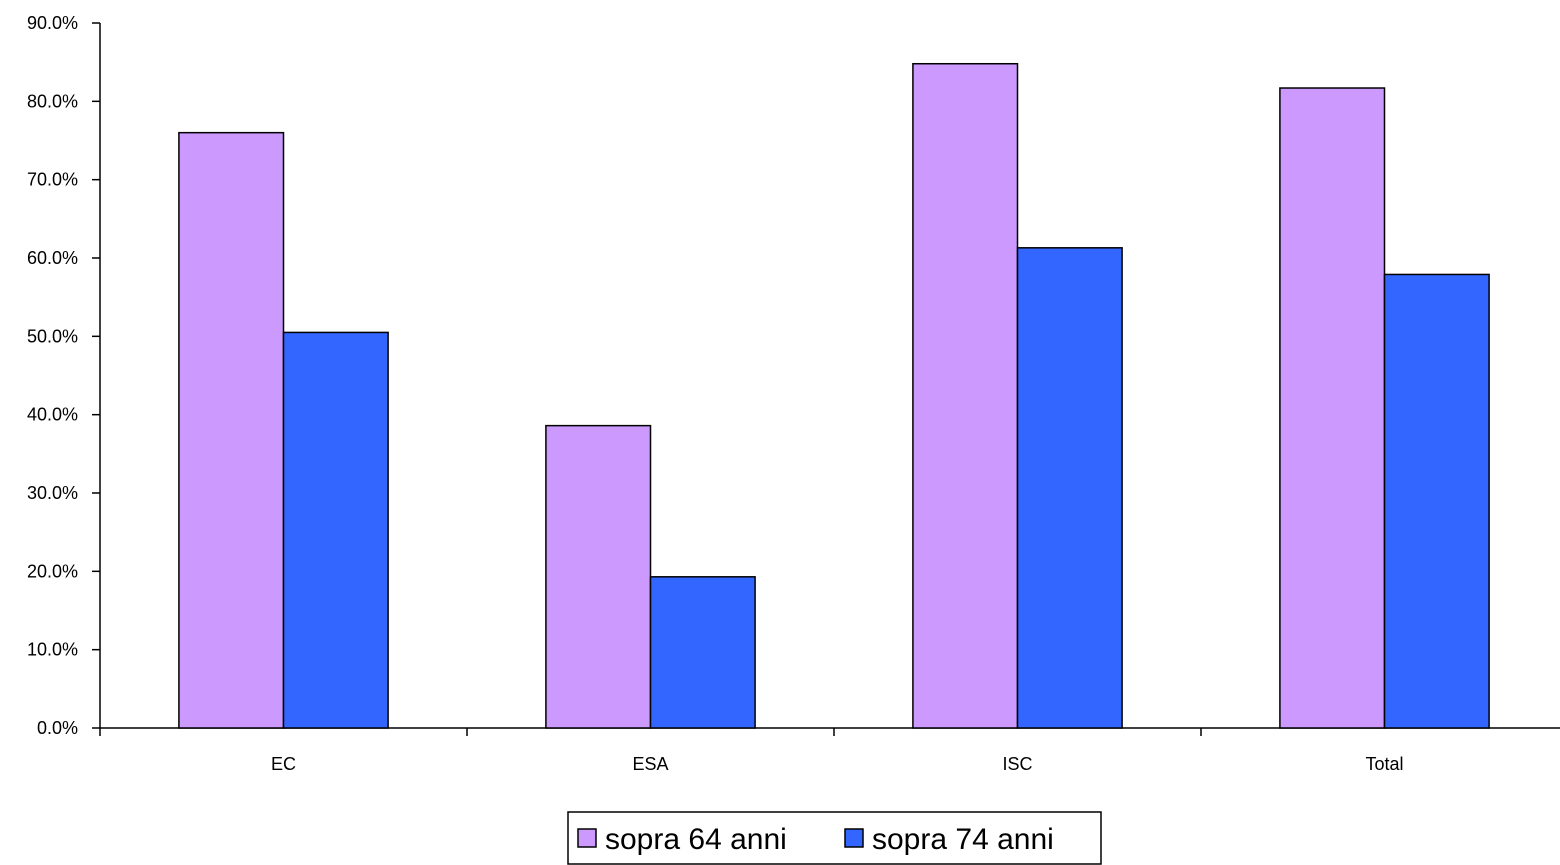 This screenshot has width=1560, height=865. What do you see at coordinates (52, 415) in the screenshot?
I see `y-tick-label: 40.0%` at bounding box center [52, 415].